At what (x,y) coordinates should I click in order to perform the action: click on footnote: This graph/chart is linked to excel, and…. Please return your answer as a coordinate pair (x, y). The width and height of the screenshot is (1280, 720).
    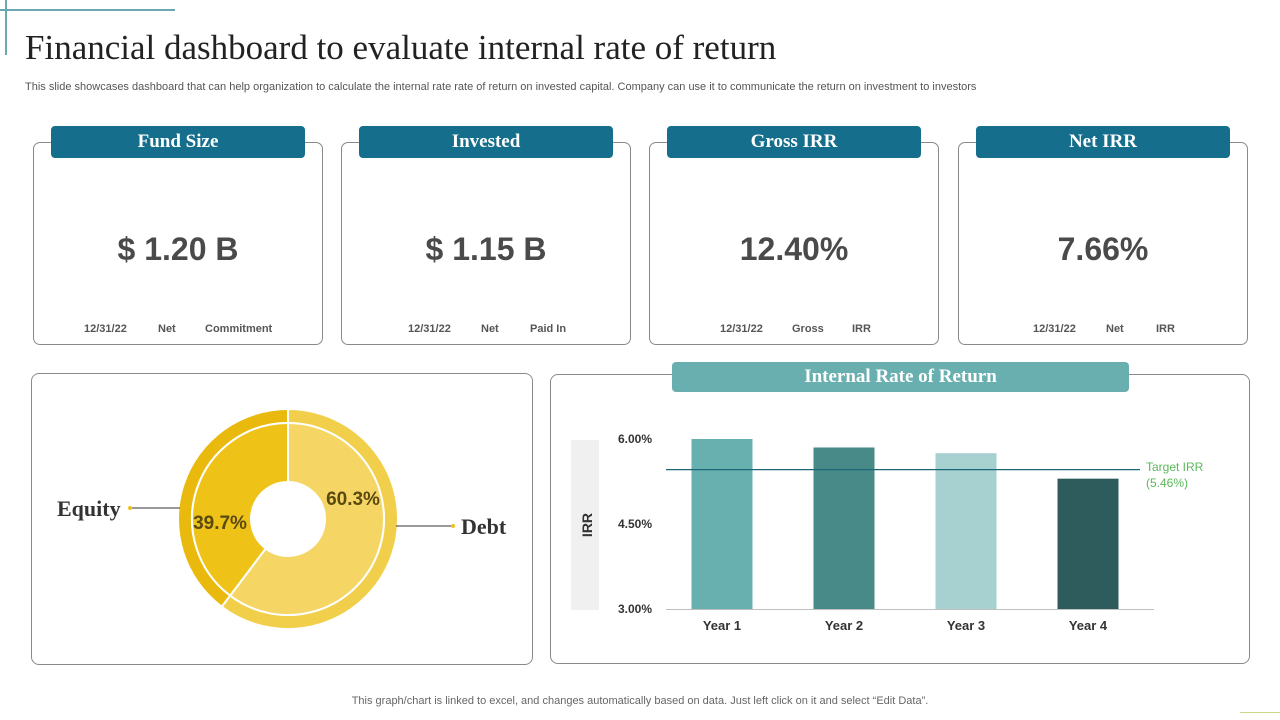
    Looking at the image, I should click on (640, 701).